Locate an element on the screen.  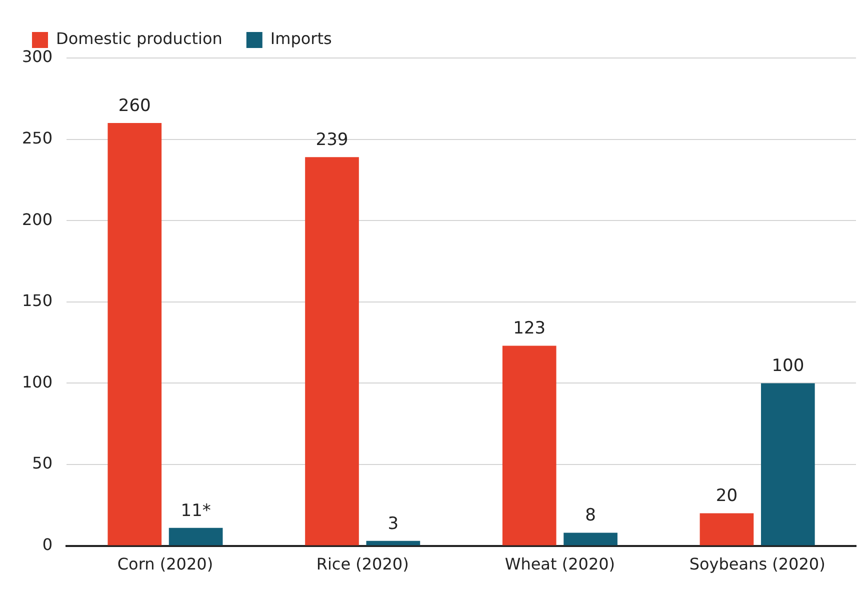
y-tick-label: 0 is located at coordinates (47, 544).